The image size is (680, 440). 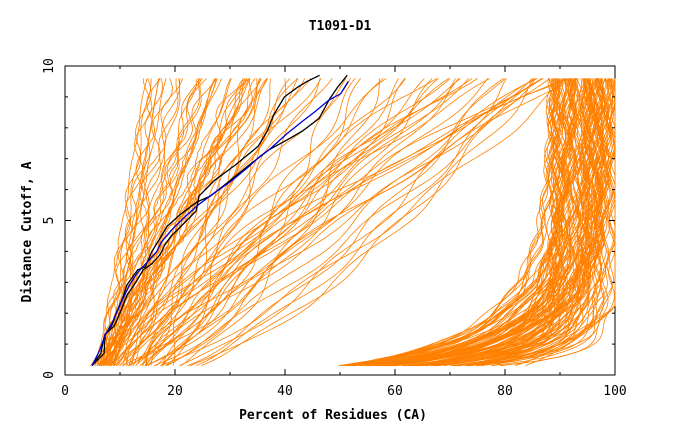 What do you see at coordinates (395, 391) in the screenshot?
I see `x-tick-label: 60` at bounding box center [395, 391].